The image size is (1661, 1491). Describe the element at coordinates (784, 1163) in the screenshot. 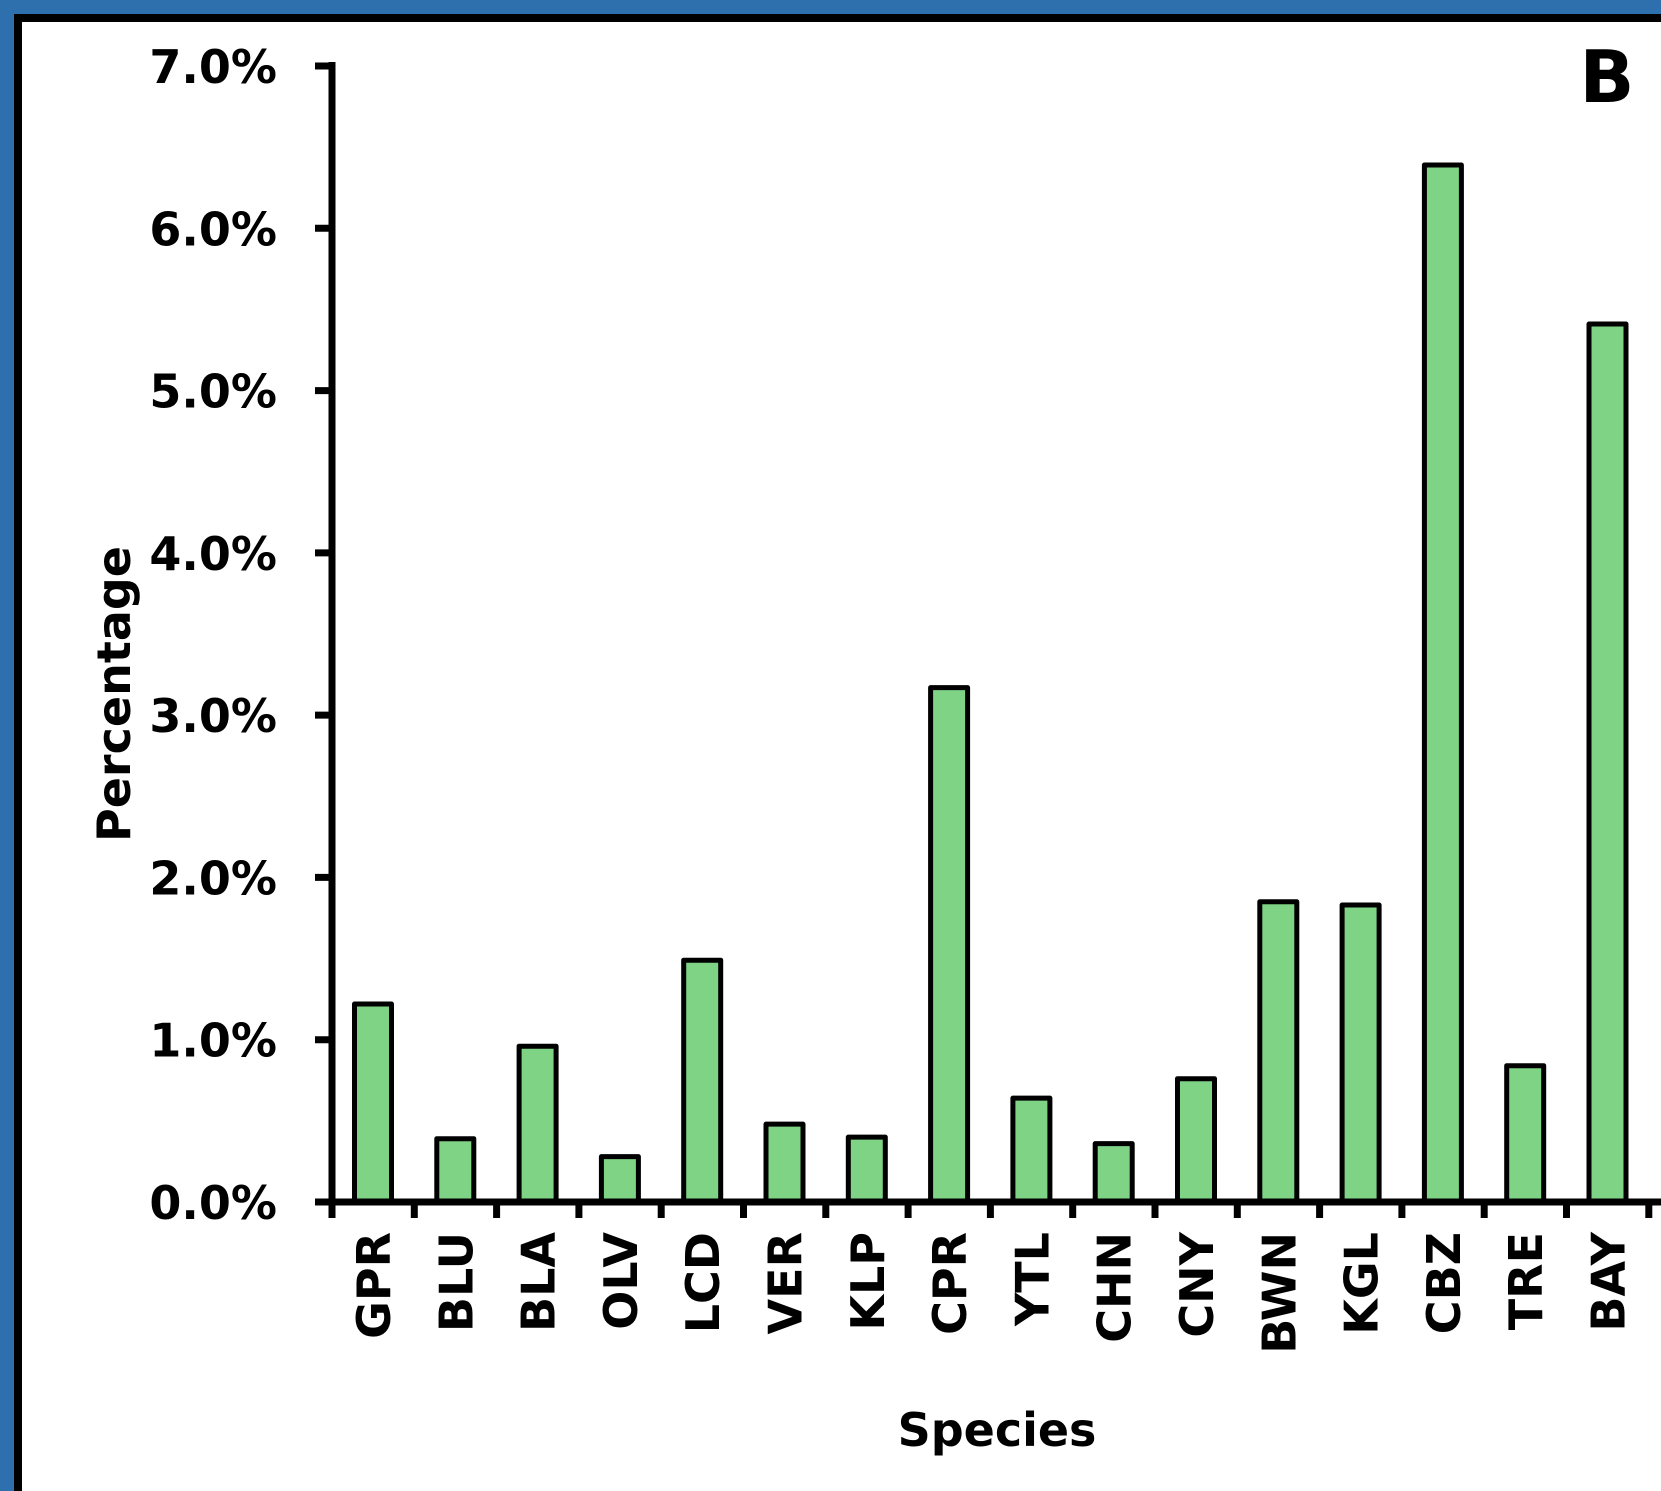

I see `bar-ver` at that location.